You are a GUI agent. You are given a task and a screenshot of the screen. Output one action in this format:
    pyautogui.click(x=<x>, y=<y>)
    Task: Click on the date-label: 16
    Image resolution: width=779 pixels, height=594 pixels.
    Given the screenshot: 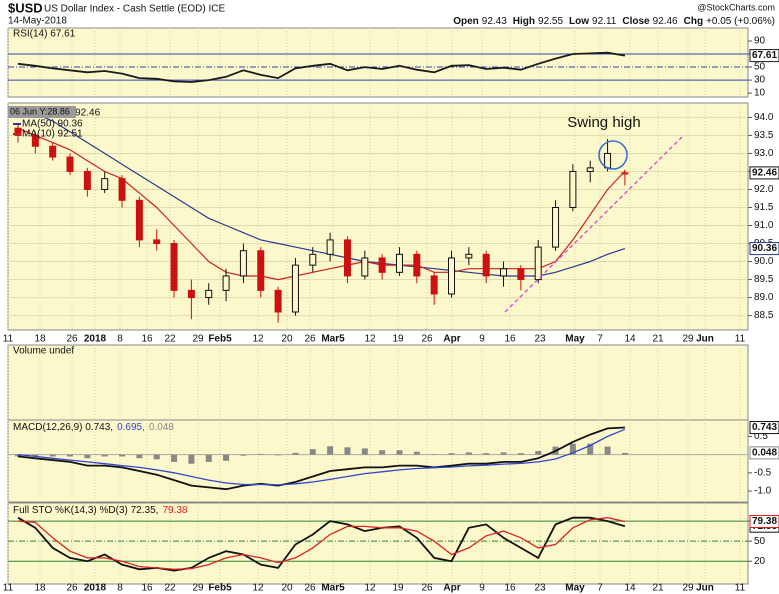 What is the action you would take?
    pyautogui.click(x=510, y=588)
    